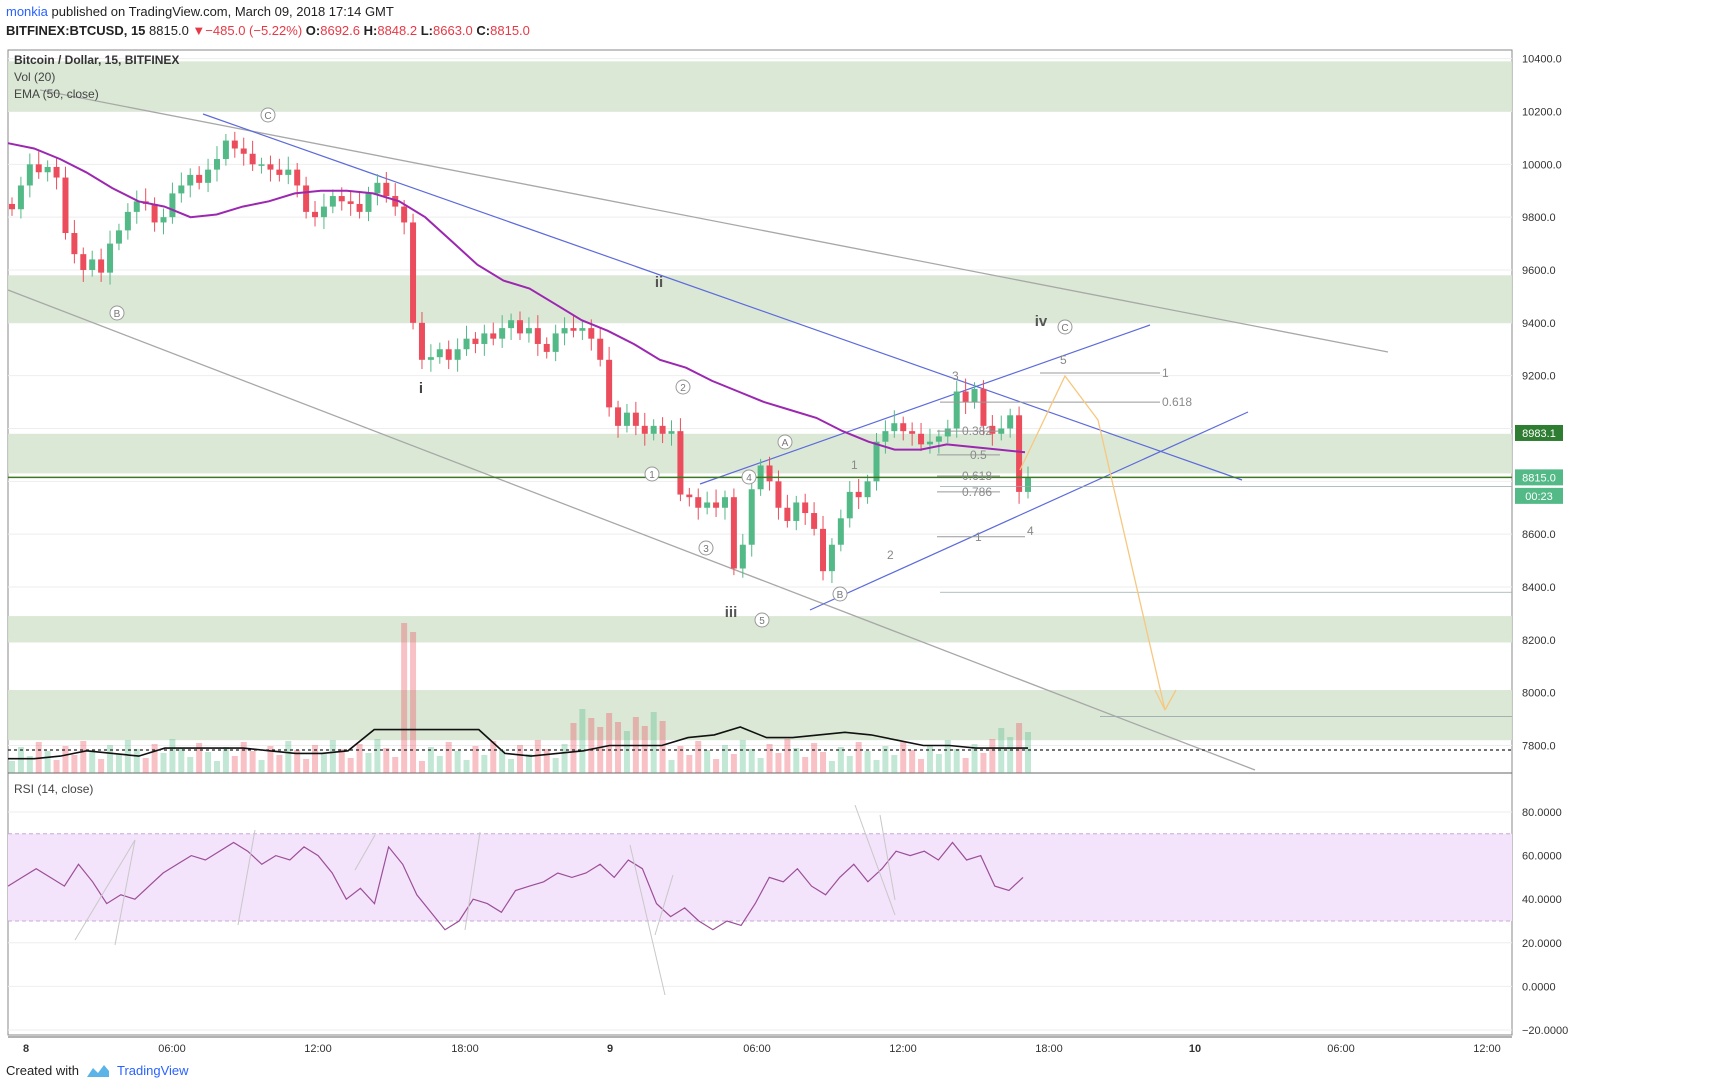  Describe the element at coordinates (27, 11) in the screenshot. I see `author-link: monkia` at that location.